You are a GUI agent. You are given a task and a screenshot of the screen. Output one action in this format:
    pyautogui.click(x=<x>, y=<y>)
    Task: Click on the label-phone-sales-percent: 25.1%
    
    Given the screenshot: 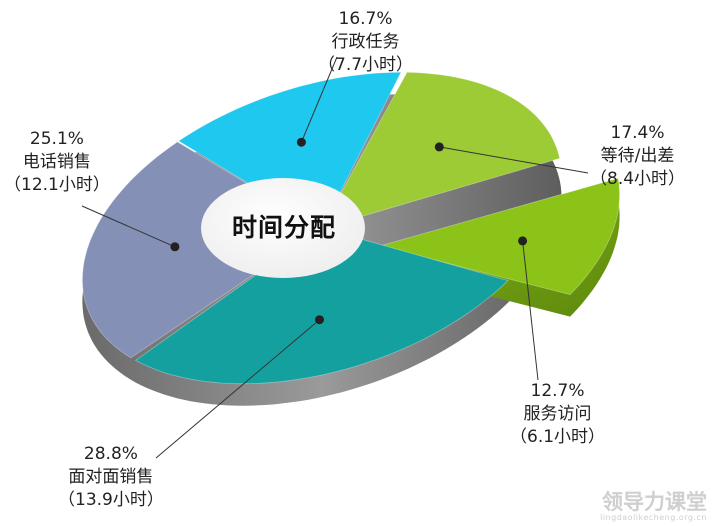 What is the action you would take?
    pyautogui.click(x=56, y=139)
    